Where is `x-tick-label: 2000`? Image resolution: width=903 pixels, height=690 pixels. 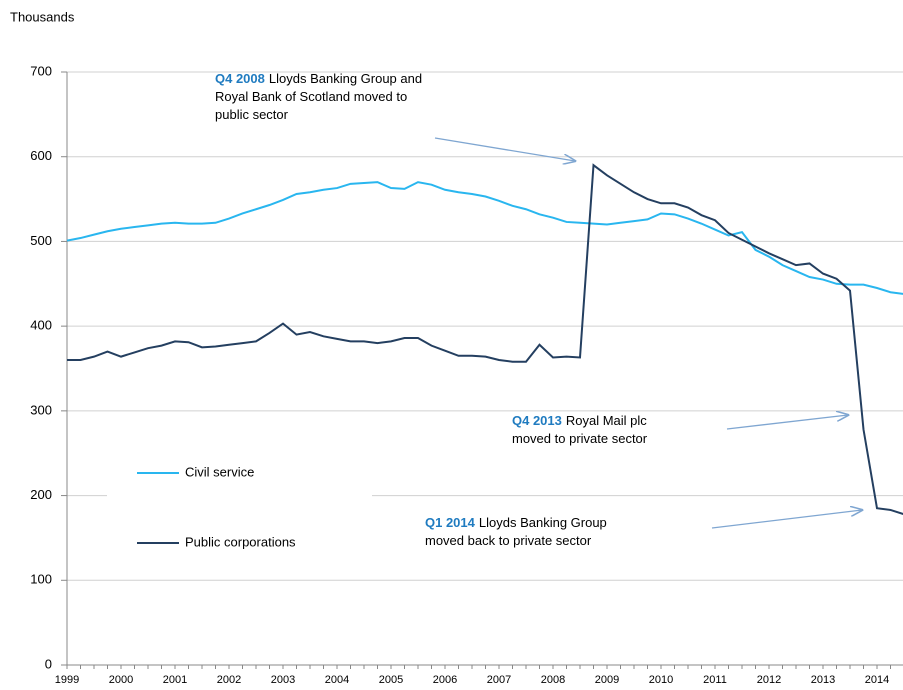
x-tick-label: 2000 is located at coordinates (121, 680).